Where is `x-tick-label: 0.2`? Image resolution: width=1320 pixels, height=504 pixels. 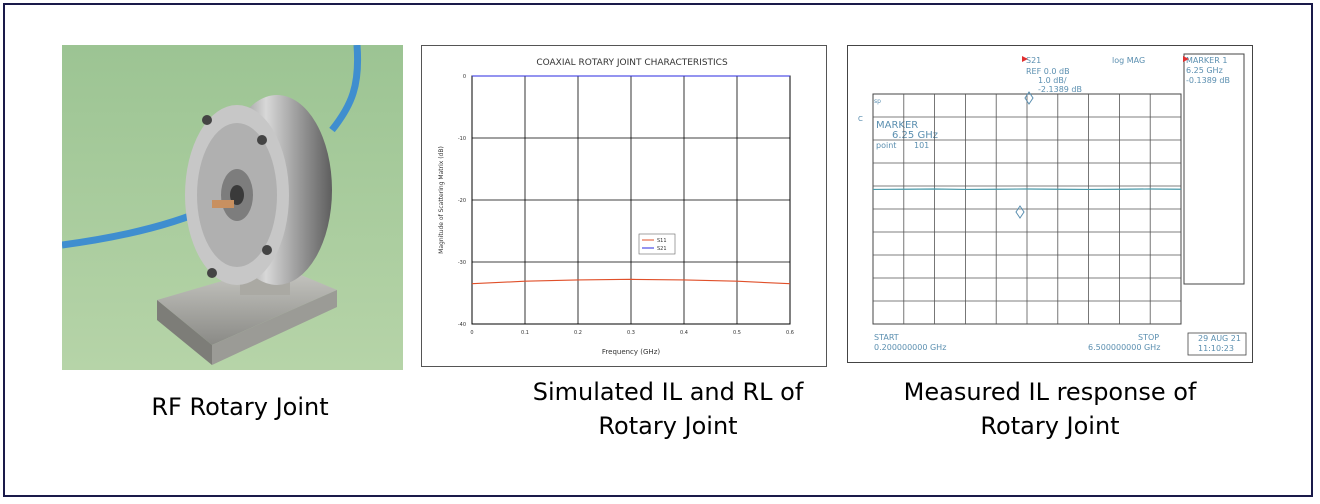 x-tick-label: 0.2 is located at coordinates (578, 333).